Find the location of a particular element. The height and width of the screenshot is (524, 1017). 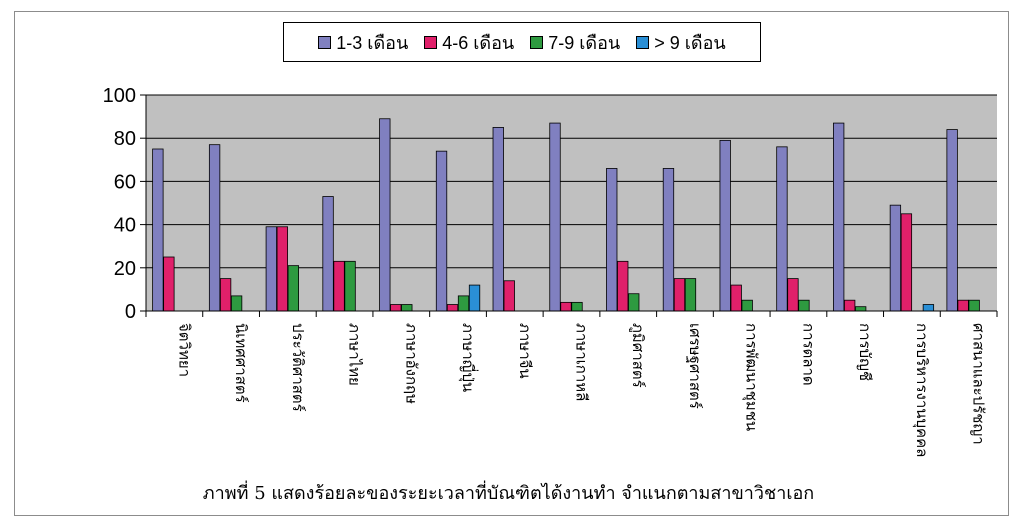

legend-label: 4-6 เดือน is located at coordinates (478, 42).